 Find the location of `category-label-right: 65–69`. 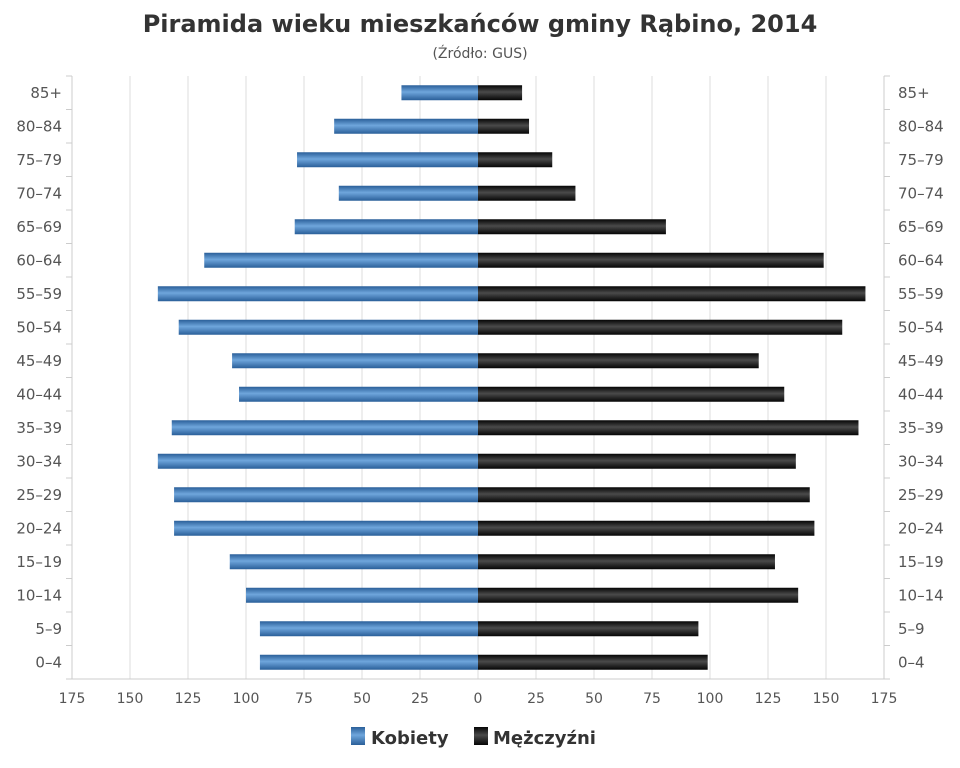

category-label-right: 65–69 is located at coordinates (921, 227).